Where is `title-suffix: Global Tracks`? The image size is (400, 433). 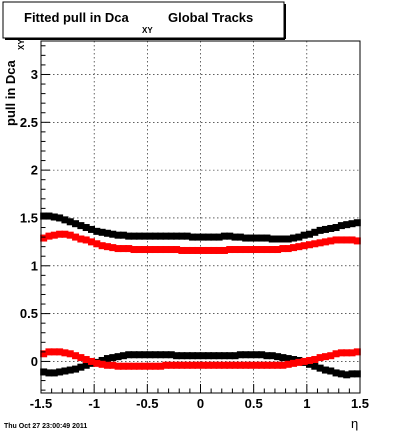
title-suffix: Global Tracks is located at coordinates (210, 17).